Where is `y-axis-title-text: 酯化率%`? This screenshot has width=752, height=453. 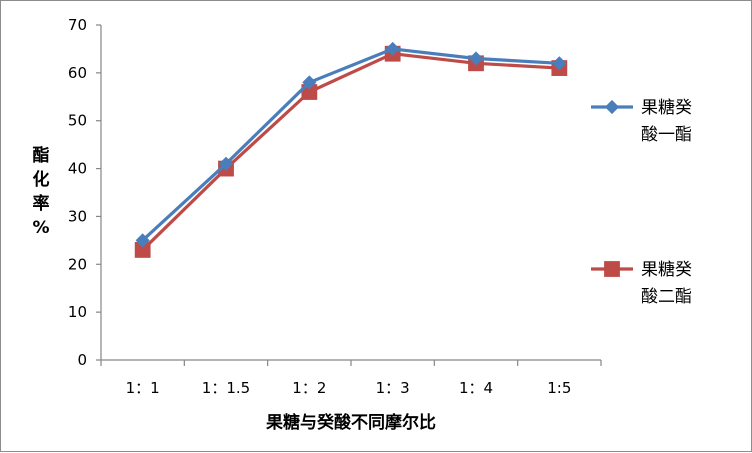 y-axis-title-text: 酯化率% is located at coordinates (40, 192).